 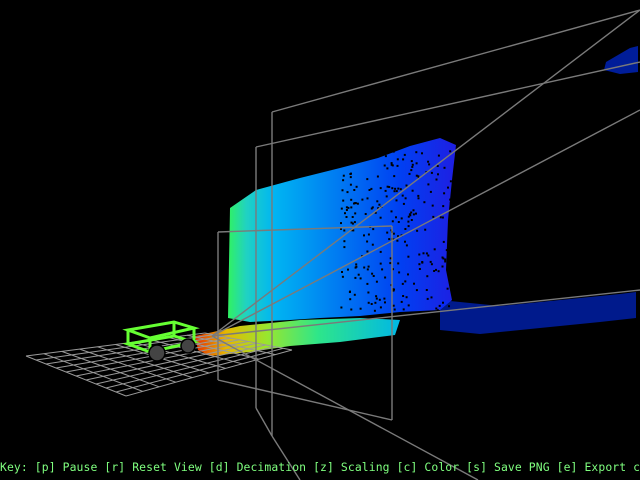 What do you see at coordinates (397, 231) in the screenshot?
I see `cloud-holes` at bounding box center [397, 231].